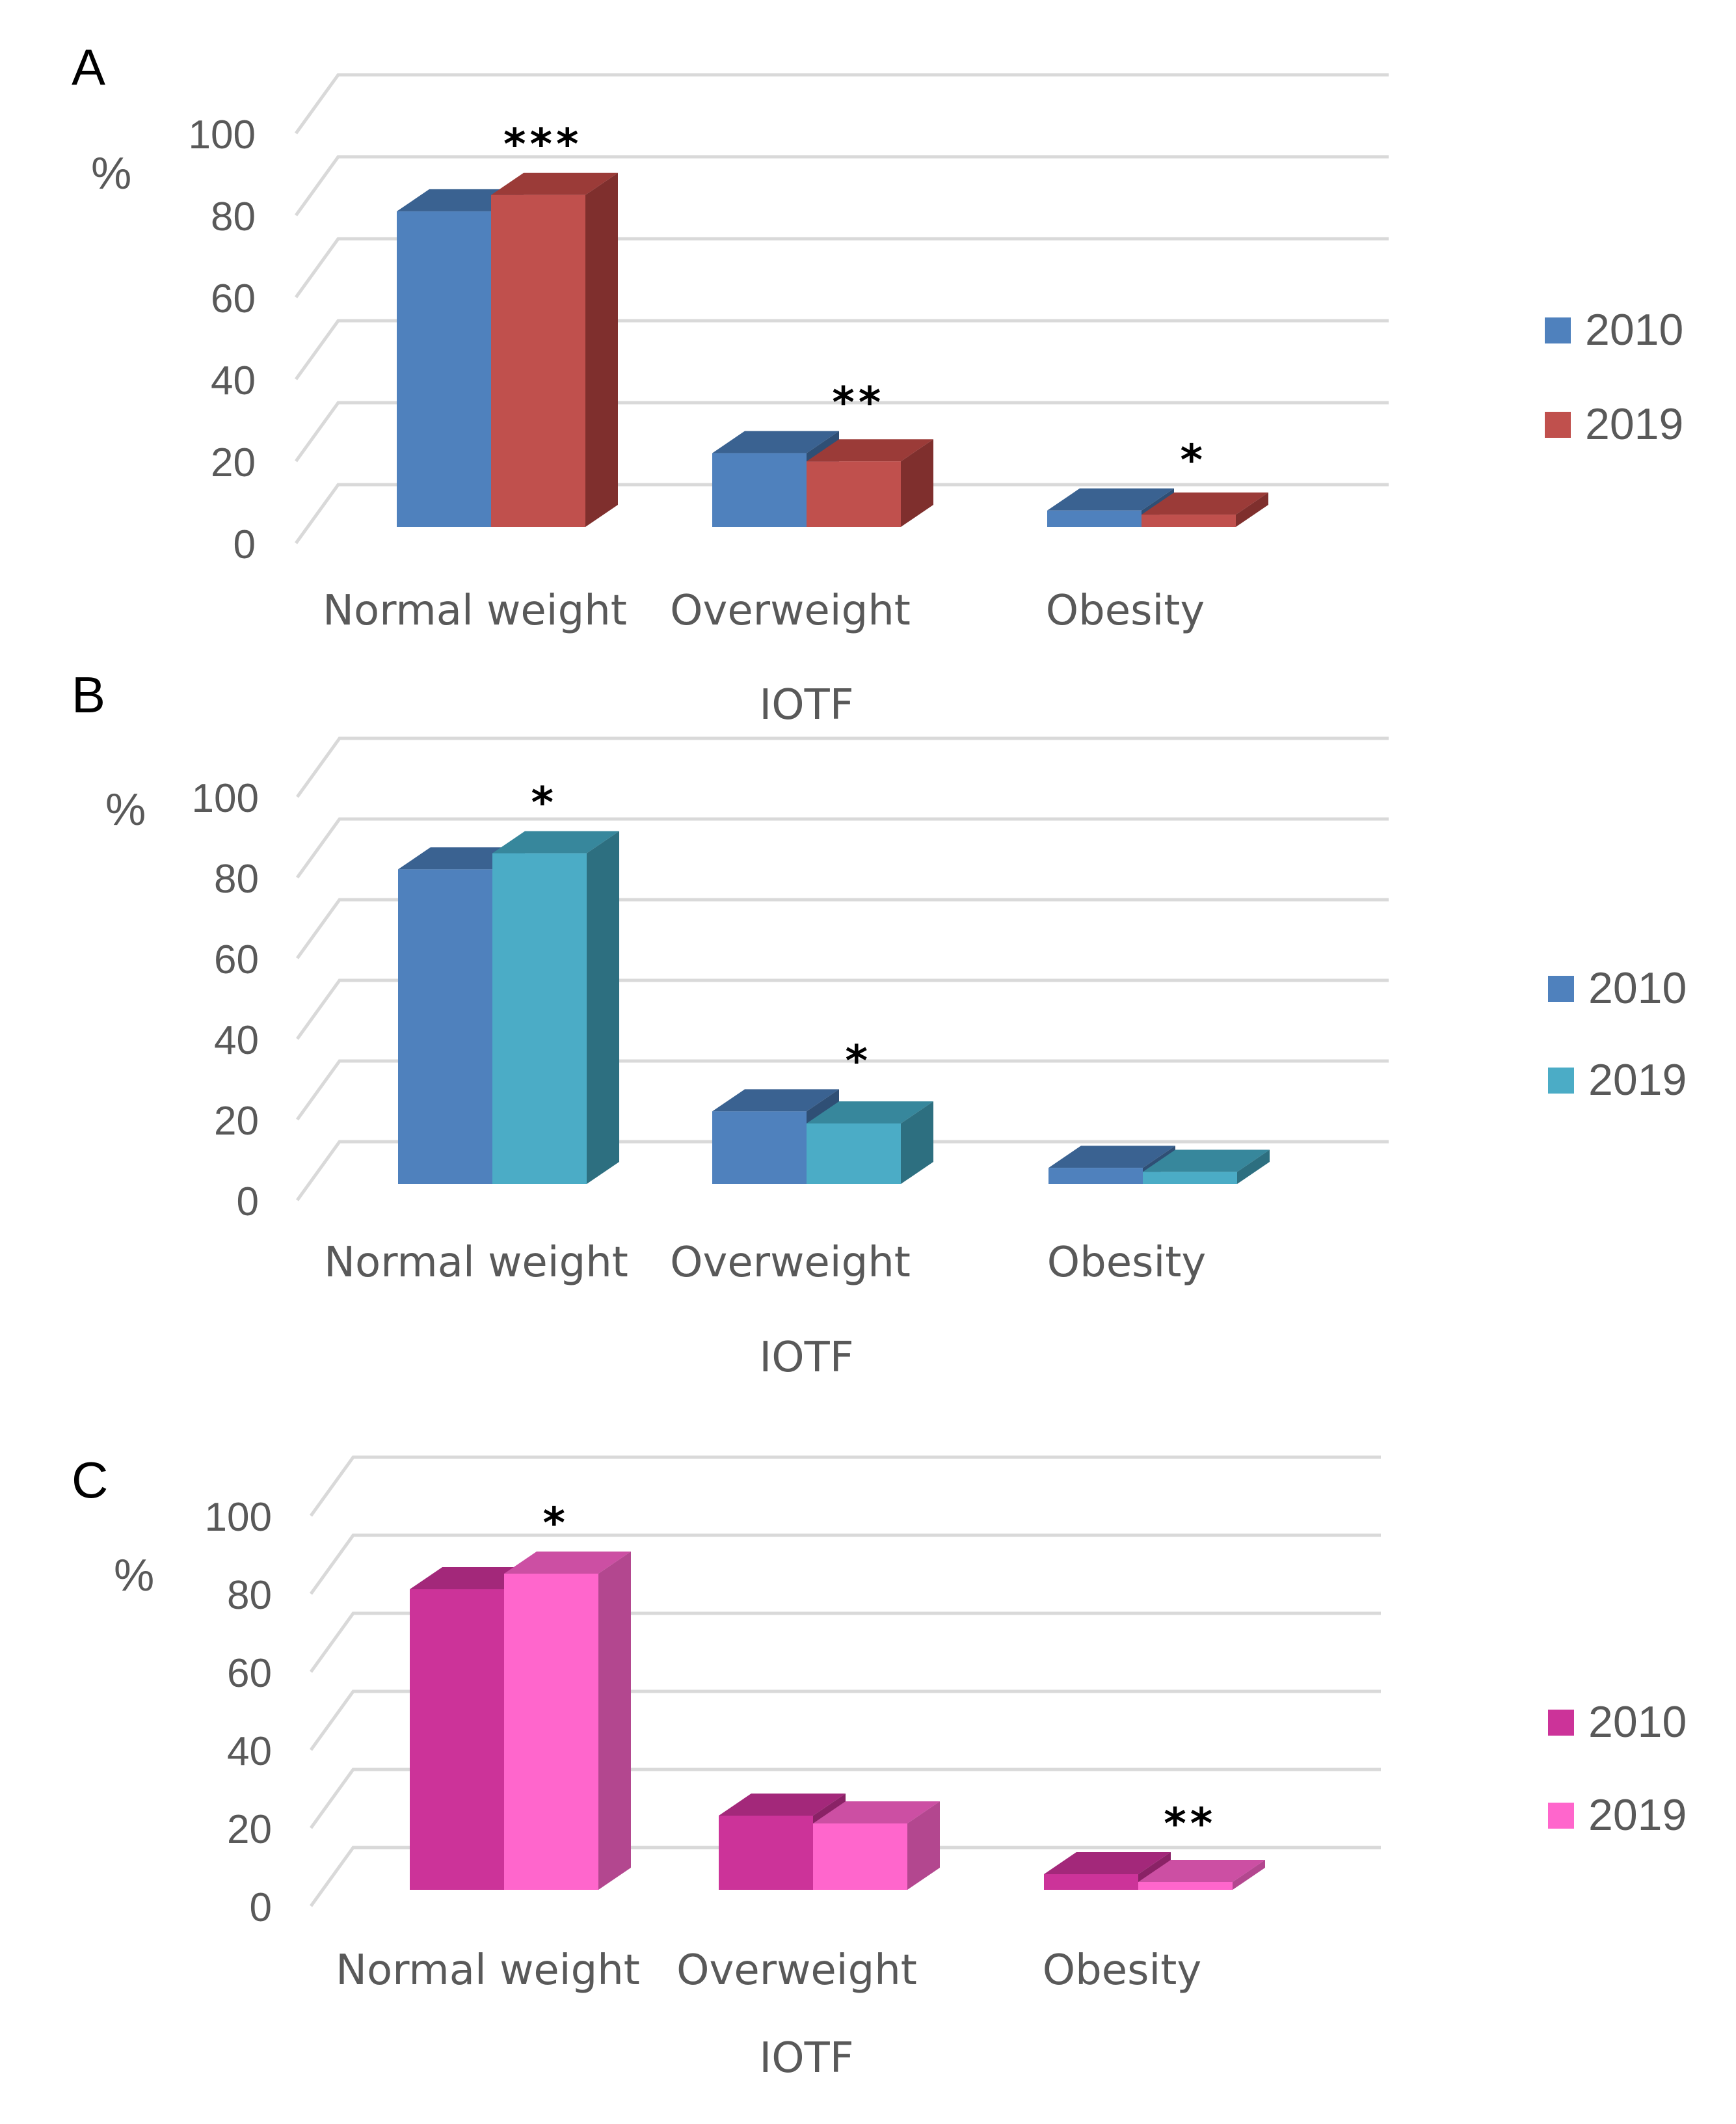 The image size is (1736, 2124). Describe the element at coordinates (88, 694) in the screenshot. I see `panel-letter: B` at that location.